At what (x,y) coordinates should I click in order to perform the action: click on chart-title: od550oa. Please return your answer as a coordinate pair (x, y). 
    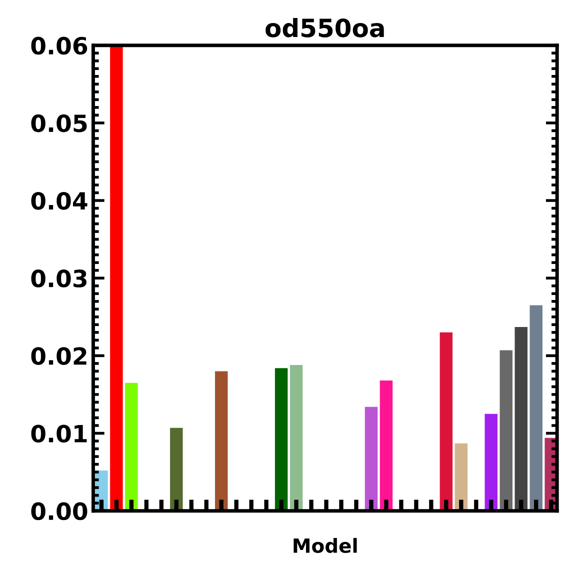
    Looking at the image, I should click on (325, 28).